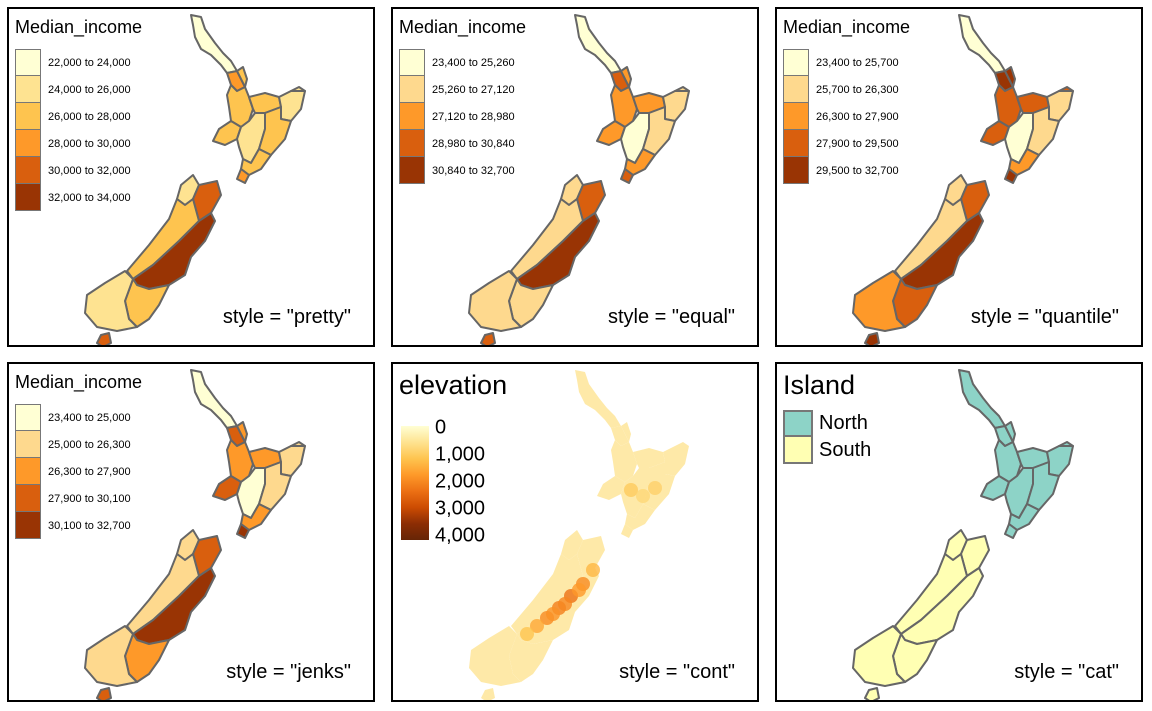 Image resolution: width=1152 pixels, height=711 pixels. I want to click on style-label: style = "cont", so click(677, 672).